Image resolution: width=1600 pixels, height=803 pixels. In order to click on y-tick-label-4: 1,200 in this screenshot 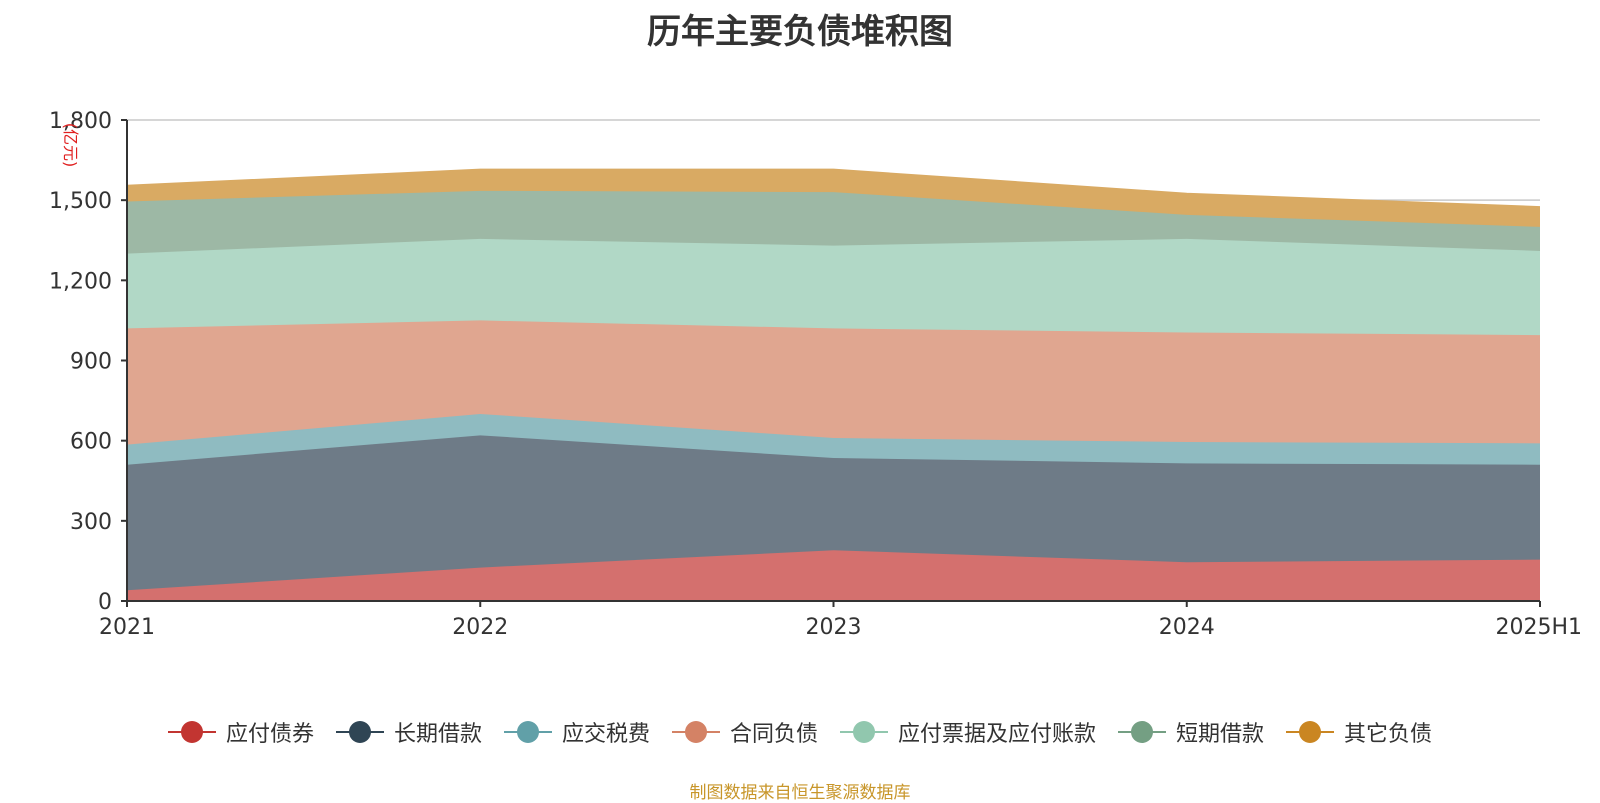, I will do `click(80, 281)`.